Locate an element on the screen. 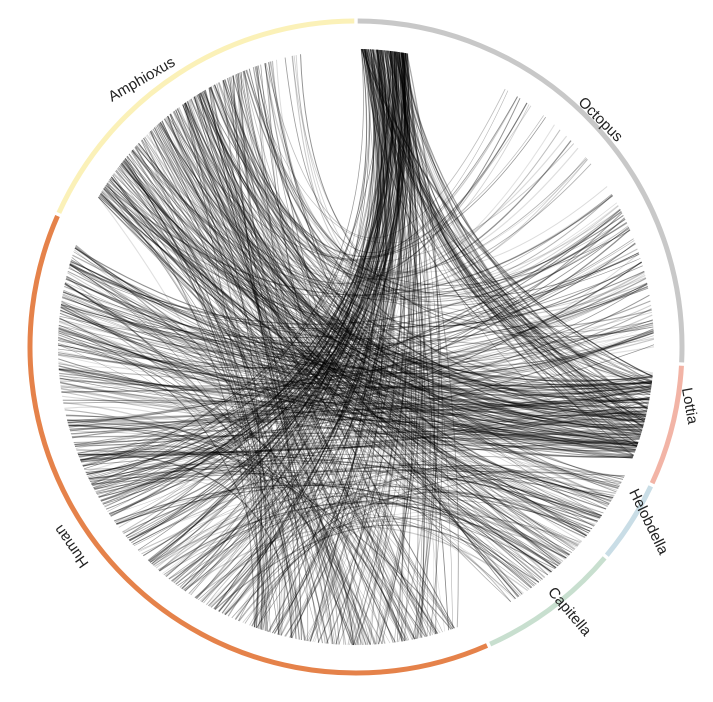 The image size is (713, 702). segment-arc is located at coordinates (666, 425).